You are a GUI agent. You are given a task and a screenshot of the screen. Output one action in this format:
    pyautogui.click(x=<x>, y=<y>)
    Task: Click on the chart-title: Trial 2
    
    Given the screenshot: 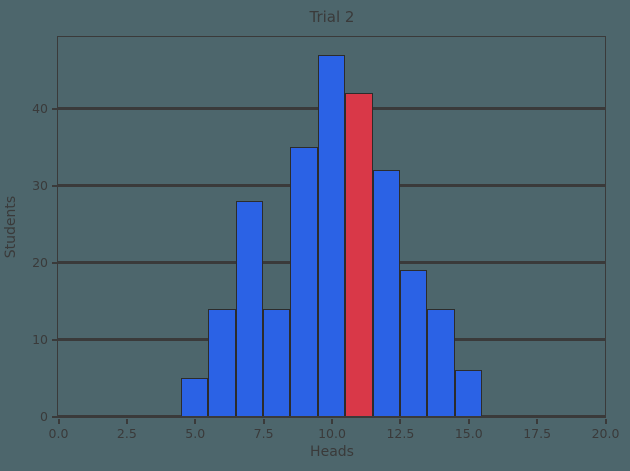 What is the action you would take?
    pyautogui.click(x=332, y=17)
    